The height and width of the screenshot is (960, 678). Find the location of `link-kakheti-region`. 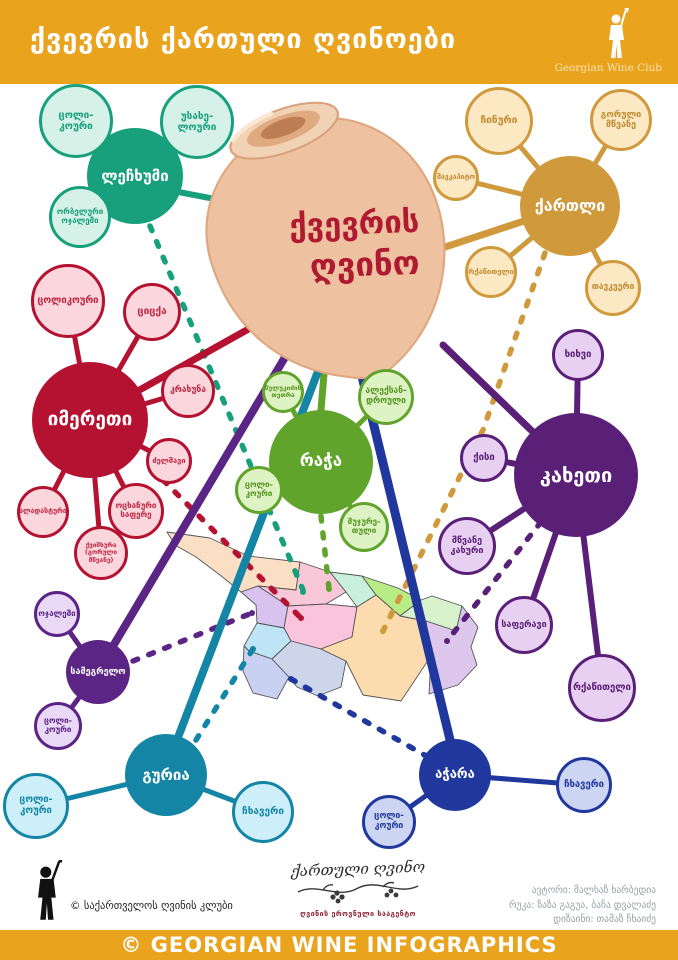

link-kakheti-region is located at coordinates (494, 581).